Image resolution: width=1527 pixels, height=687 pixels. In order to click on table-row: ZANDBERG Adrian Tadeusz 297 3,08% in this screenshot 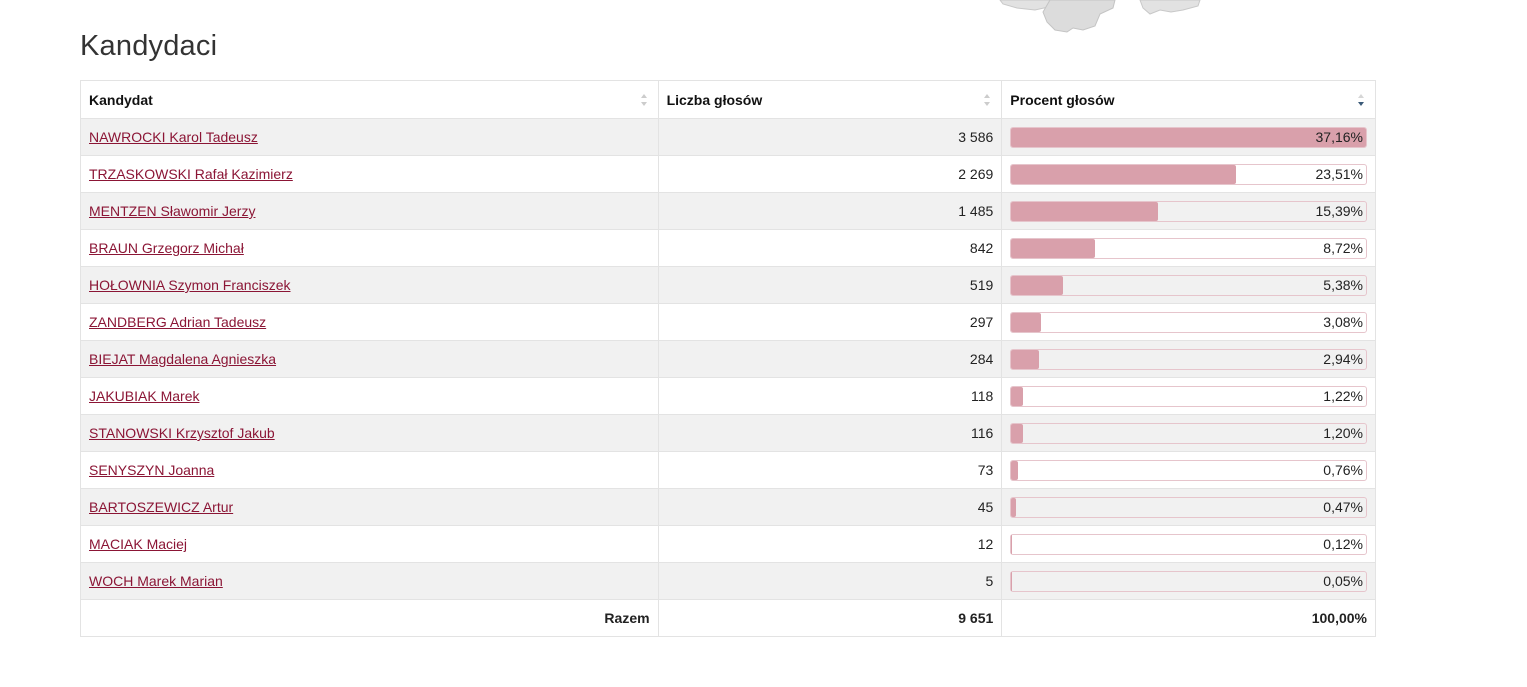, I will do `click(728, 322)`.